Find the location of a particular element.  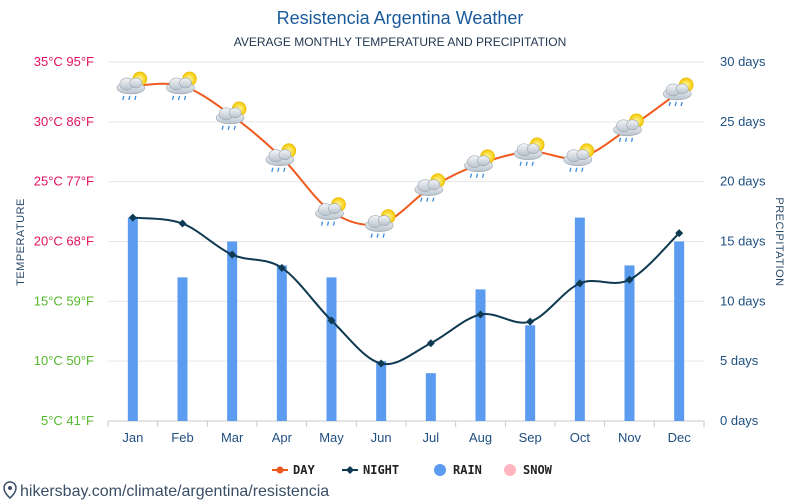

legend-item-day: DAY is located at coordinates (293, 470).